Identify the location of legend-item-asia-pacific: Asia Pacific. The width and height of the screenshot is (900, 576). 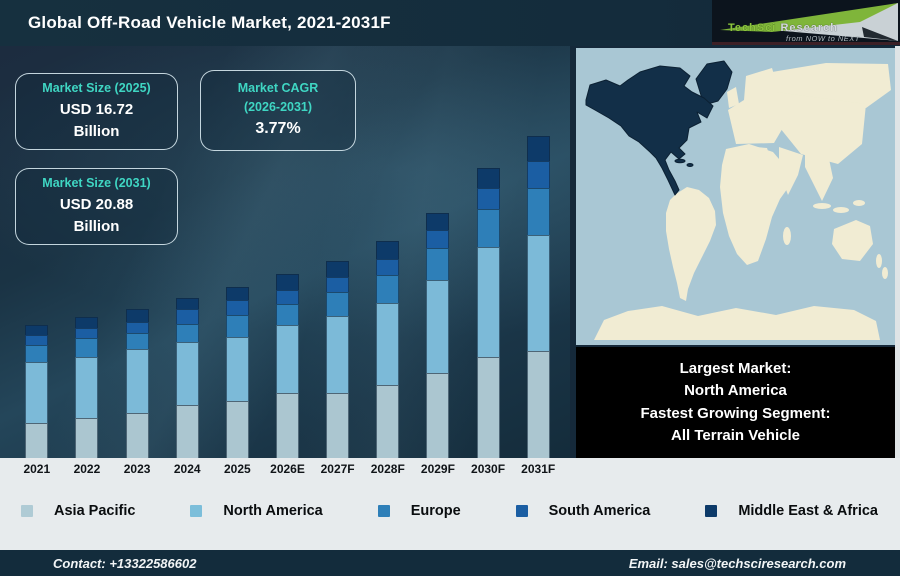
(78, 511).